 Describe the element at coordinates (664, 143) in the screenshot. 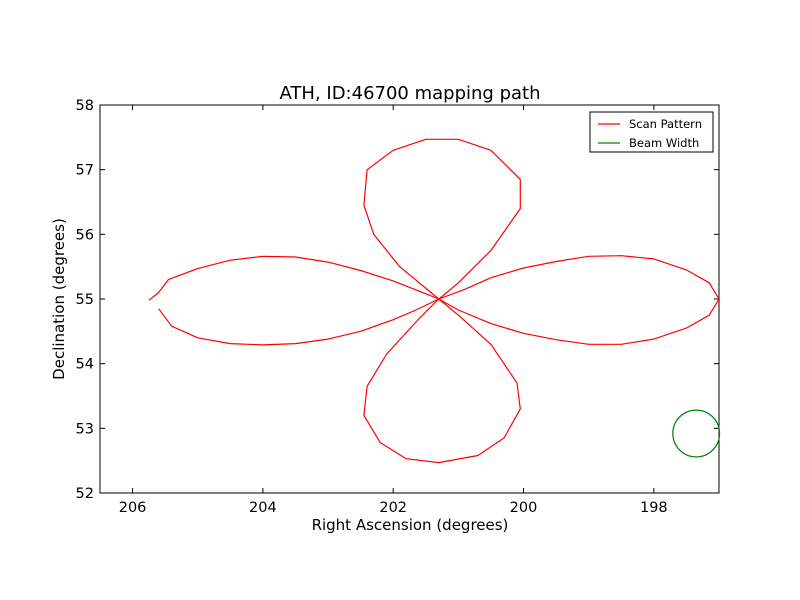

I see `legend-label: Beam Width` at that location.